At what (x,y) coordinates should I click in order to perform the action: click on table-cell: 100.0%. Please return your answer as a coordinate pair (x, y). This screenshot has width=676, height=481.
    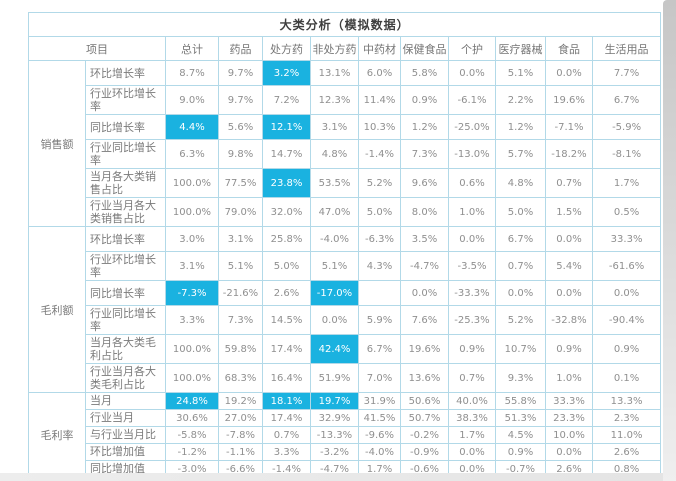
    Looking at the image, I should click on (192, 378).